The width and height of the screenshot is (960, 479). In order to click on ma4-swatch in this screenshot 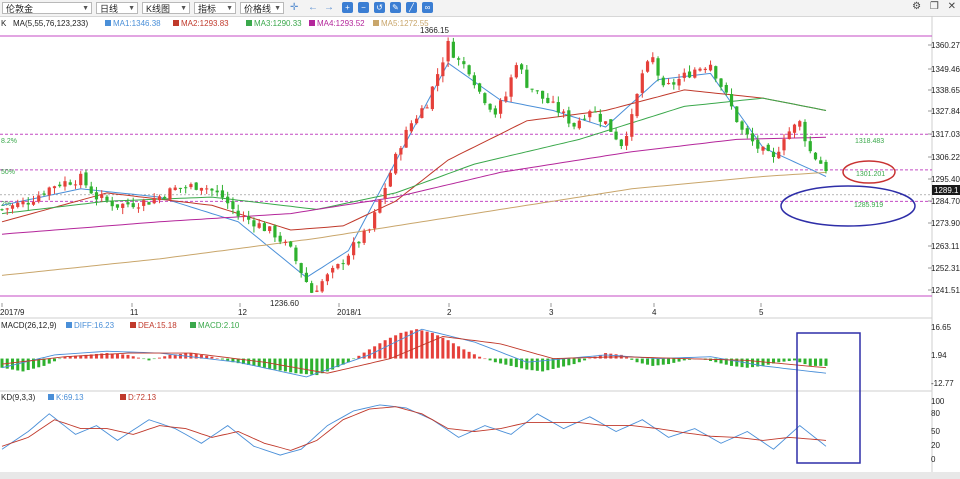, I will do `click(312, 23)`.